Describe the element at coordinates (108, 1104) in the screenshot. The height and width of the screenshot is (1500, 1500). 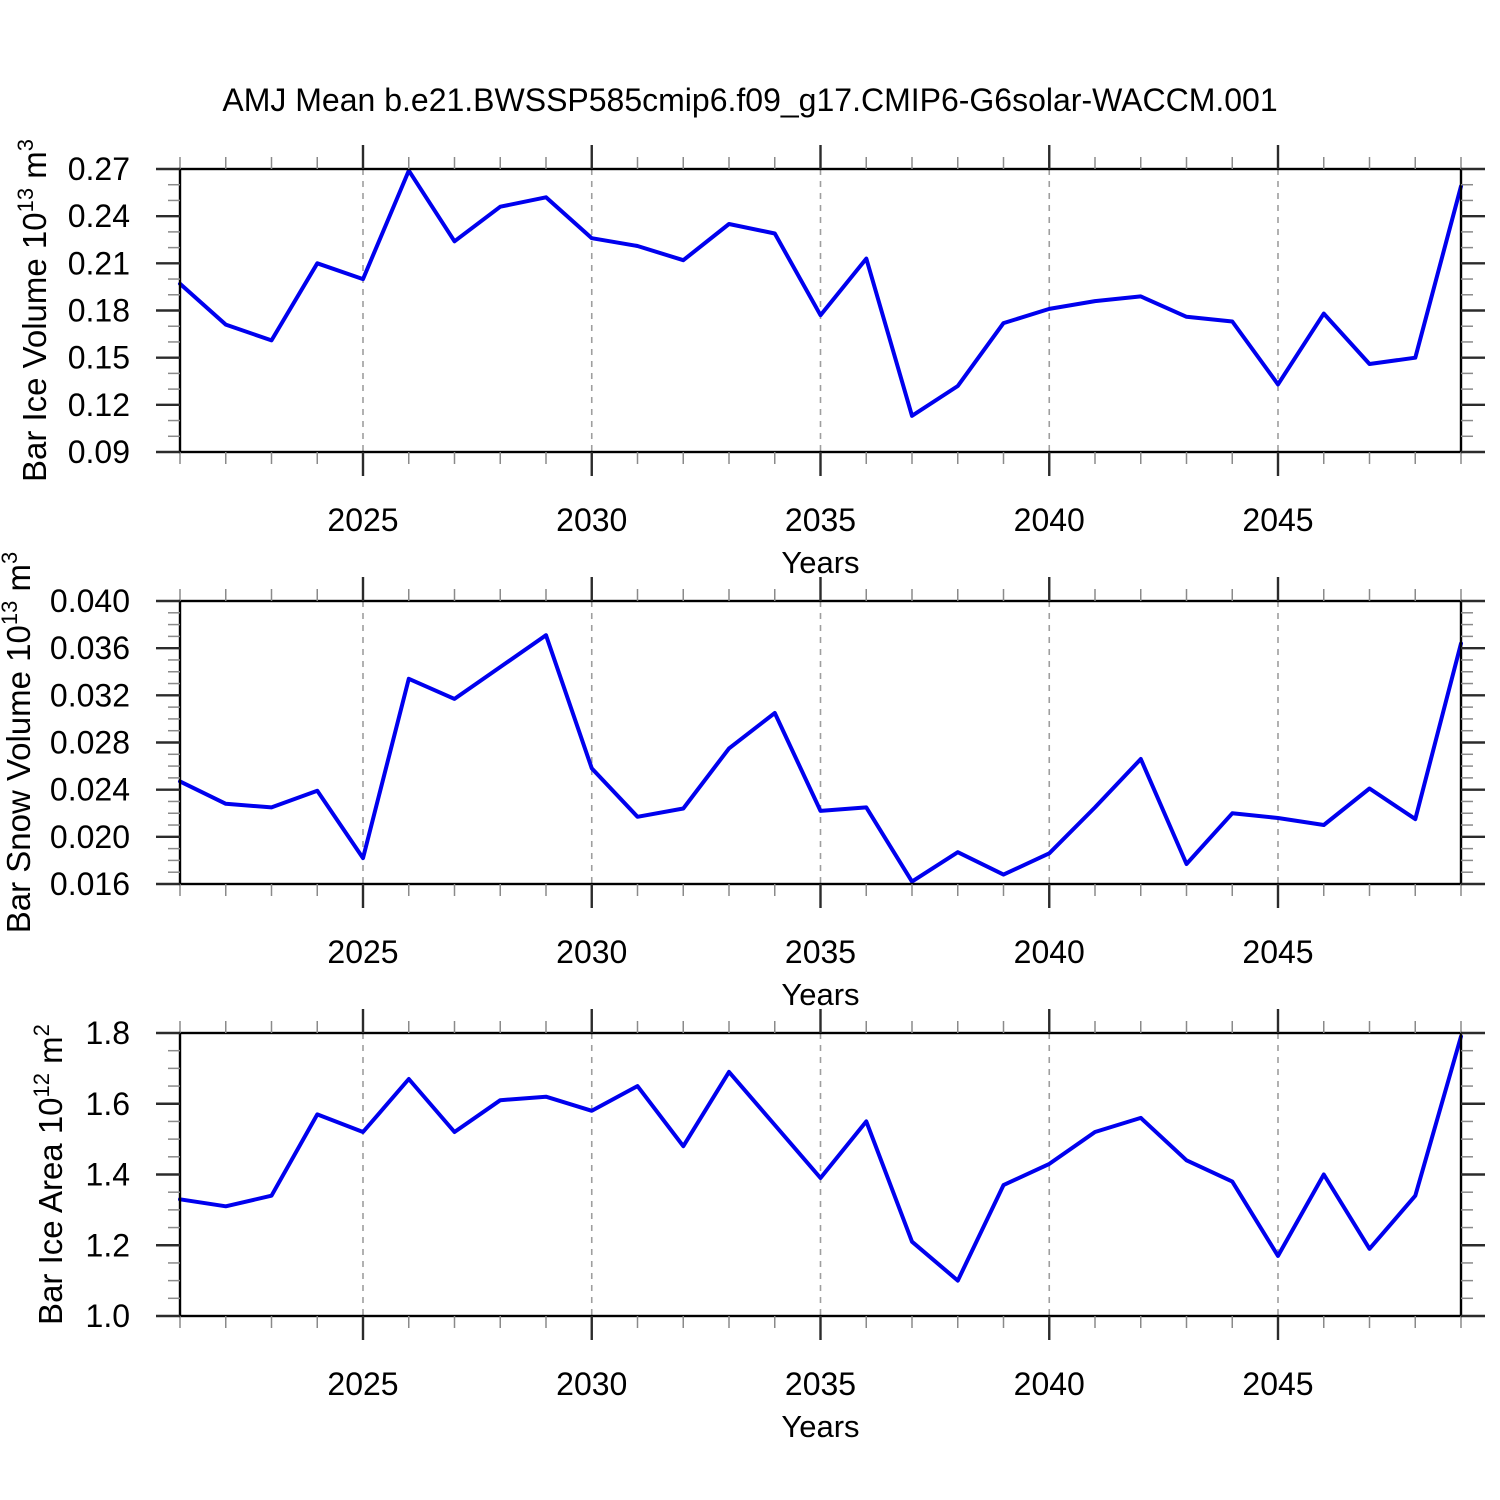
I see `y-tick-label: 1.6` at that location.